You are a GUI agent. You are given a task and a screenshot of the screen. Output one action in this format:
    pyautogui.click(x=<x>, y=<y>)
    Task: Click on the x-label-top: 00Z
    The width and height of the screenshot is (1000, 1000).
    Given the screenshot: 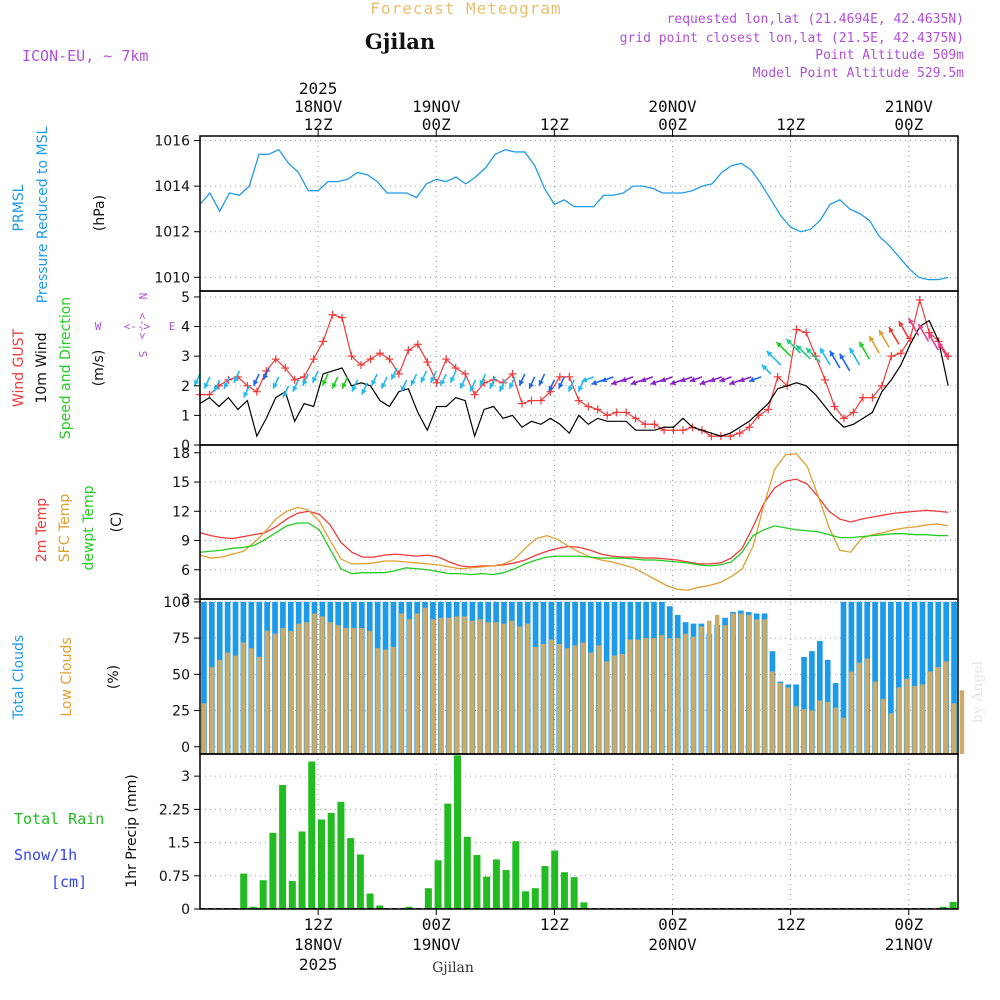 What is the action you would take?
    pyautogui.click(x=908, y=124)
    